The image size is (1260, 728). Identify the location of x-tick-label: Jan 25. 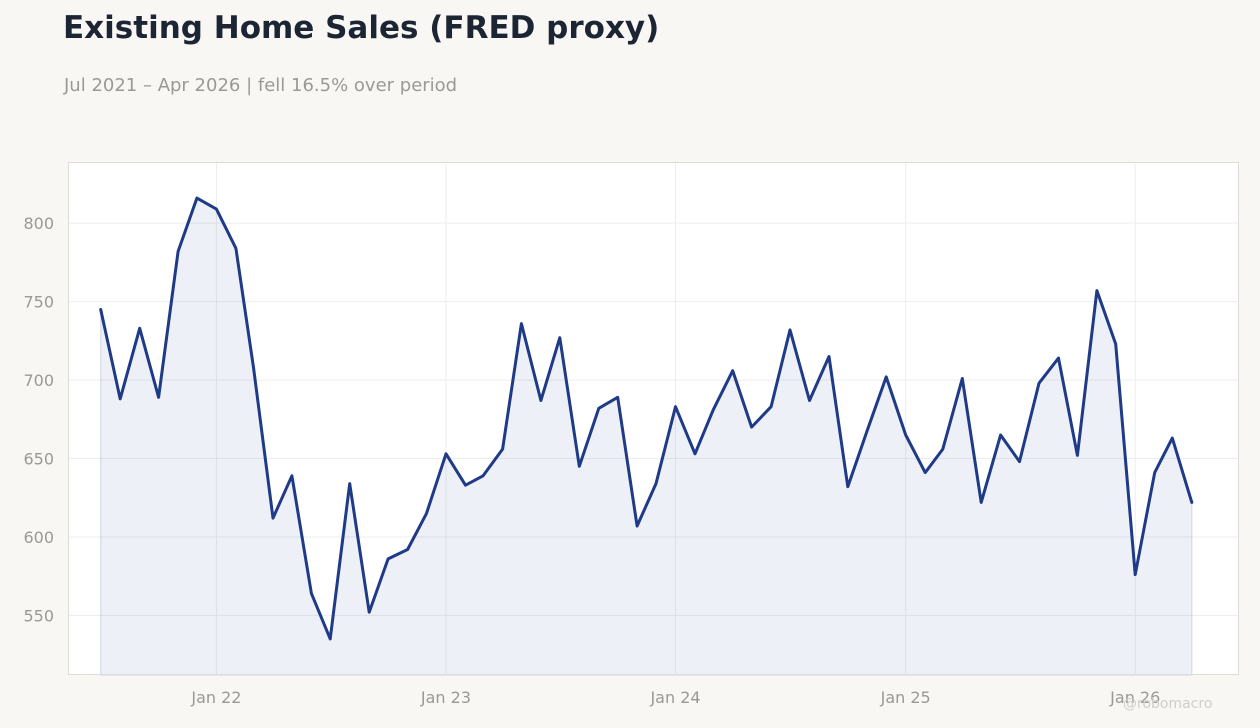
(905, 697).